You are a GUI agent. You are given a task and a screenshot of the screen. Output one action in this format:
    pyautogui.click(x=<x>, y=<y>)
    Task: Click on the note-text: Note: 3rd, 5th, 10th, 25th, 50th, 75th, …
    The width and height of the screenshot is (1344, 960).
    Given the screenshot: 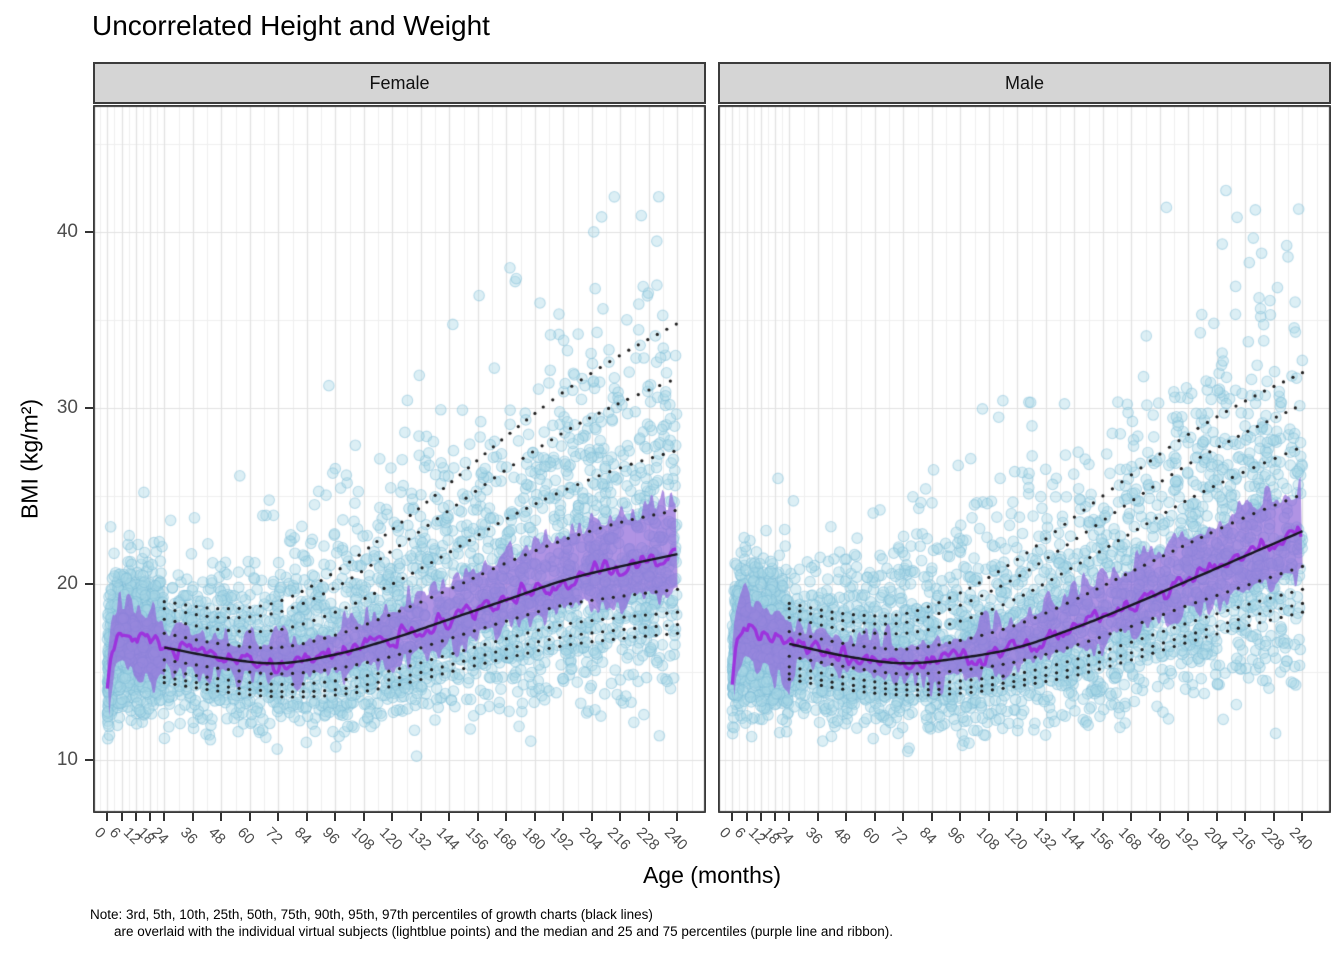 What is the action you would take?
    pyautogui.click(x=491, y=923)
    